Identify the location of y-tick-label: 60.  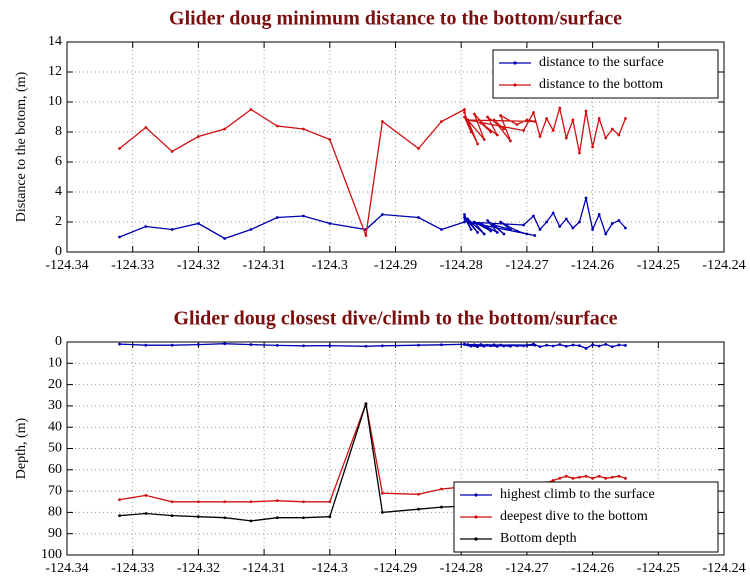
(55, 469).